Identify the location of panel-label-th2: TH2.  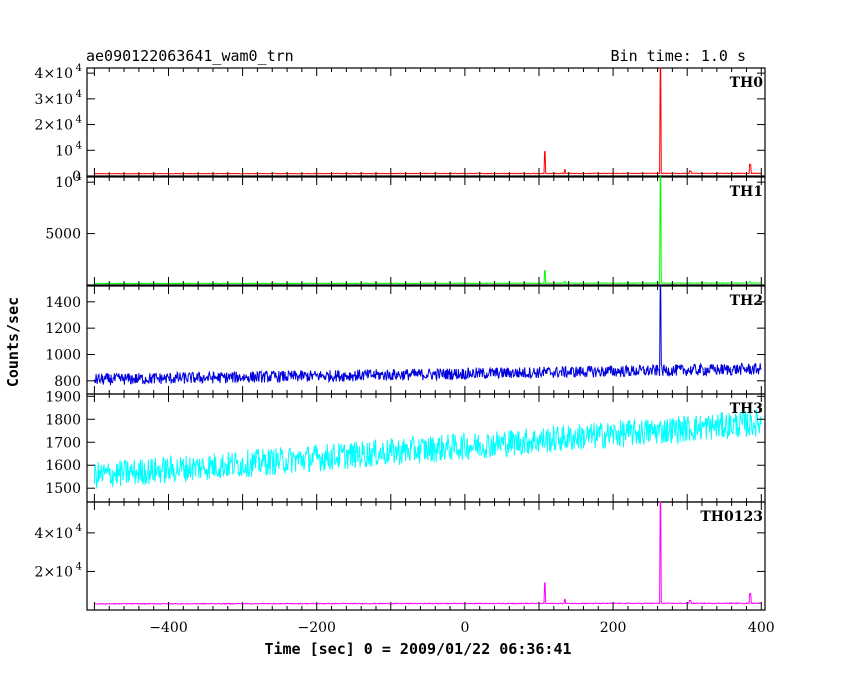
(746, 301).